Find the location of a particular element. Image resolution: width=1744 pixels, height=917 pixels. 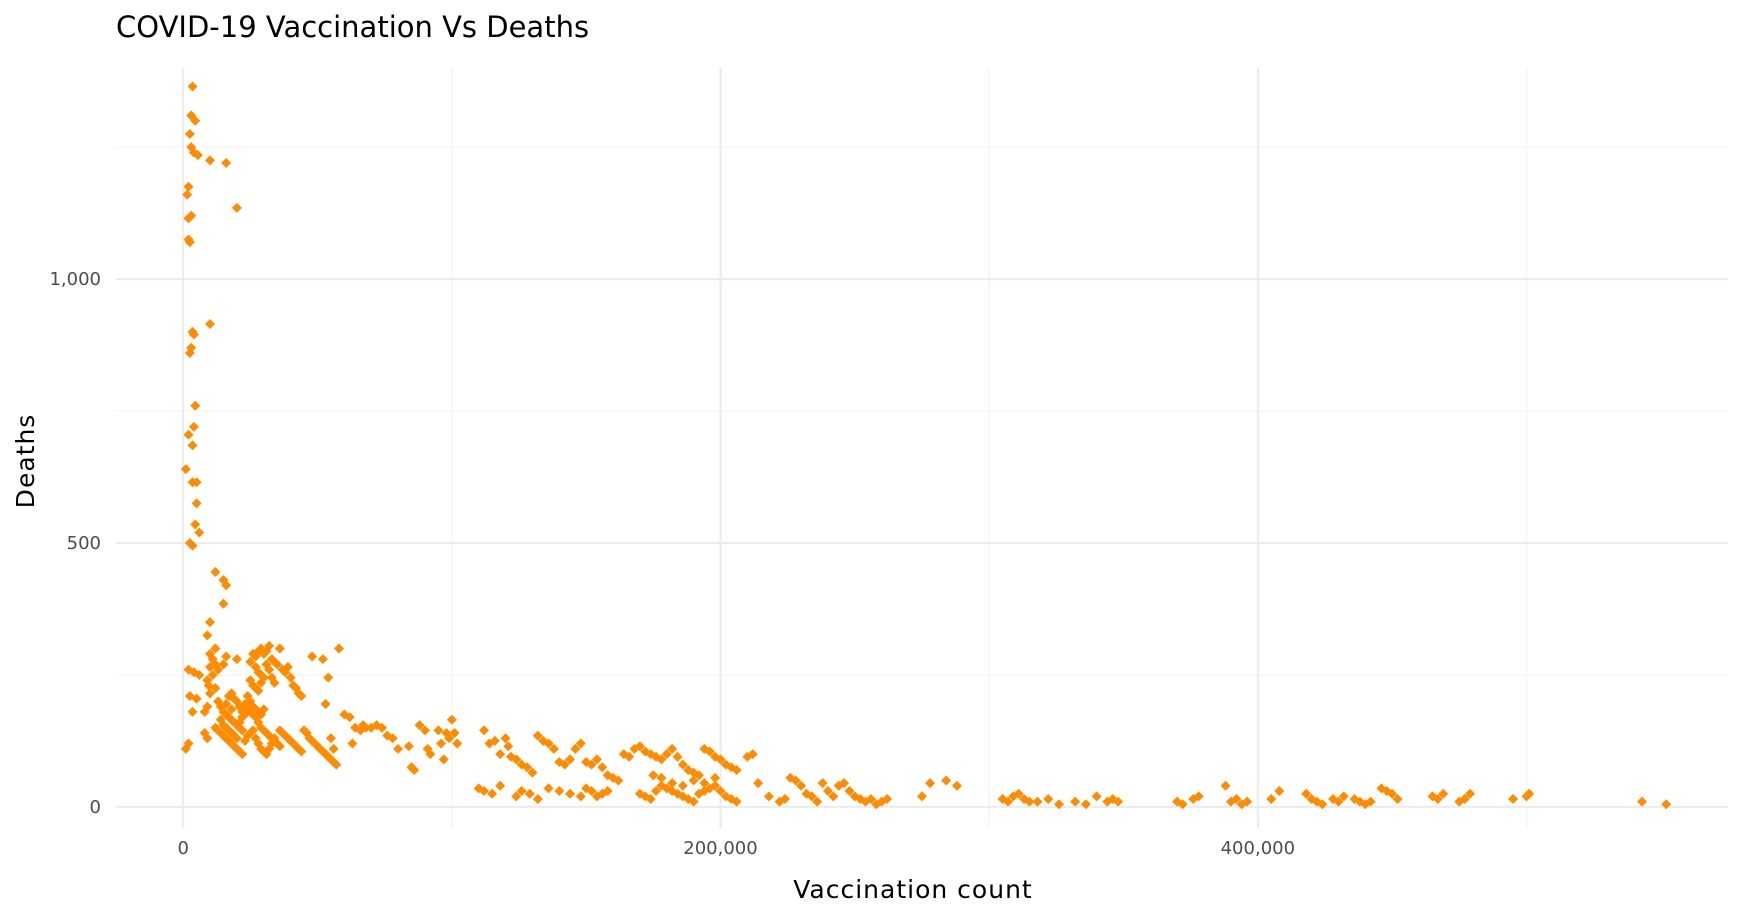

y-tick-label: 0 is located at coordinates (95, 807).